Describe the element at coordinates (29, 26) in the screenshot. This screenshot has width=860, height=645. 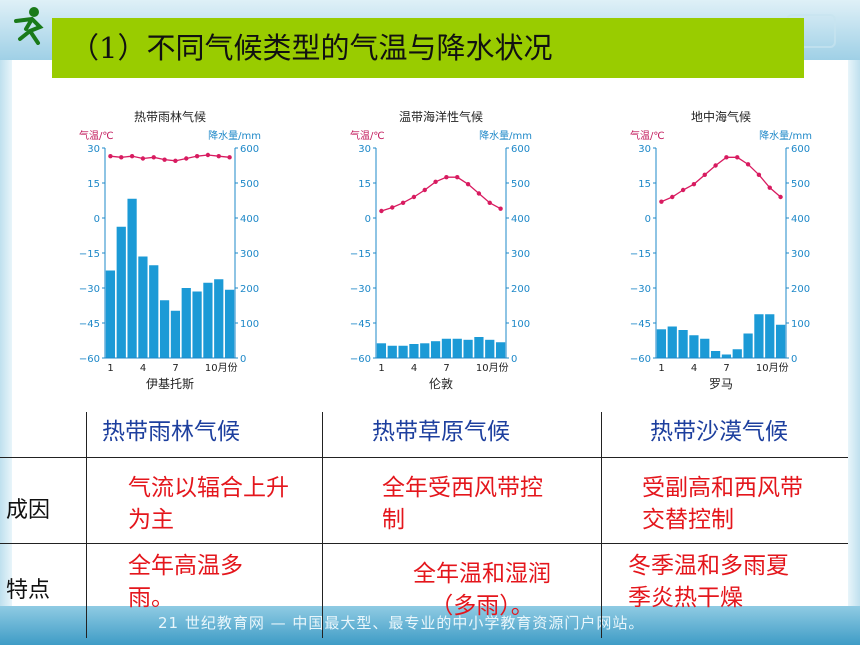
I see `runner-logo-icon` at that location.